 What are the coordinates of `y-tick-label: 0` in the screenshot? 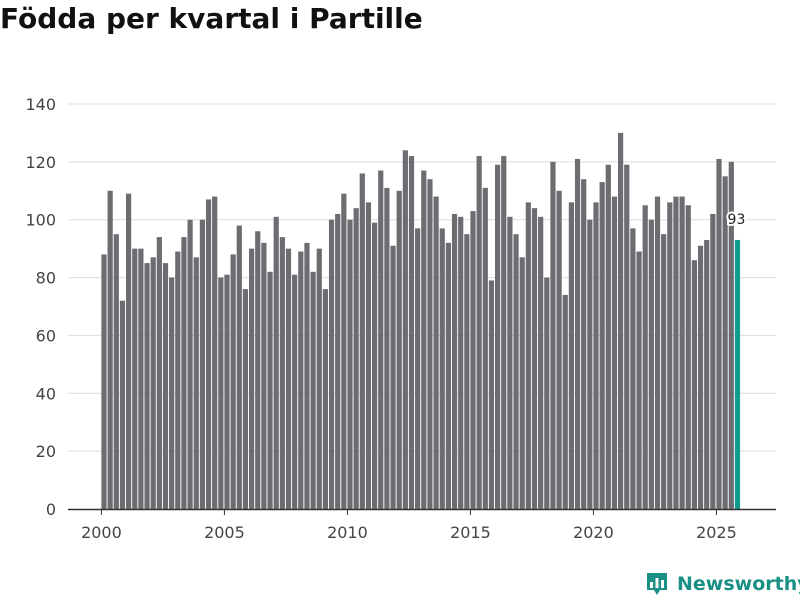 It's located at (51, 509).